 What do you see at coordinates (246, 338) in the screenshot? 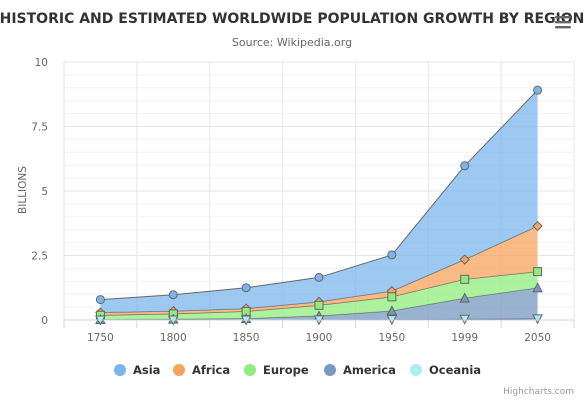
I see `x-tick-label: 1850` at bounding box center [246, 338].